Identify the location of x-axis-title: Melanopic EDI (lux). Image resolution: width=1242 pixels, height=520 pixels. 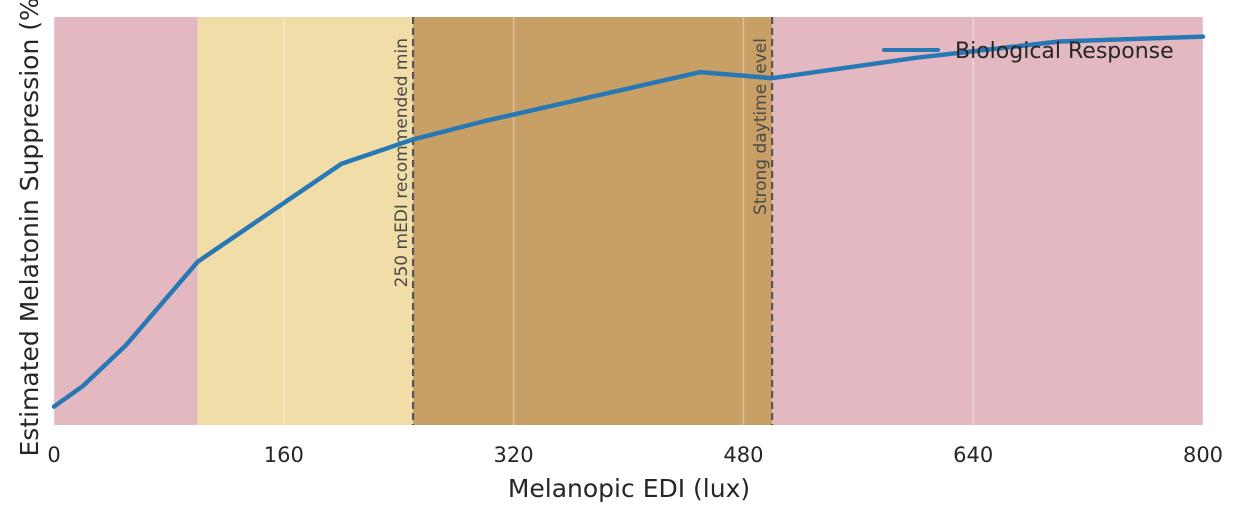
(629, 488).